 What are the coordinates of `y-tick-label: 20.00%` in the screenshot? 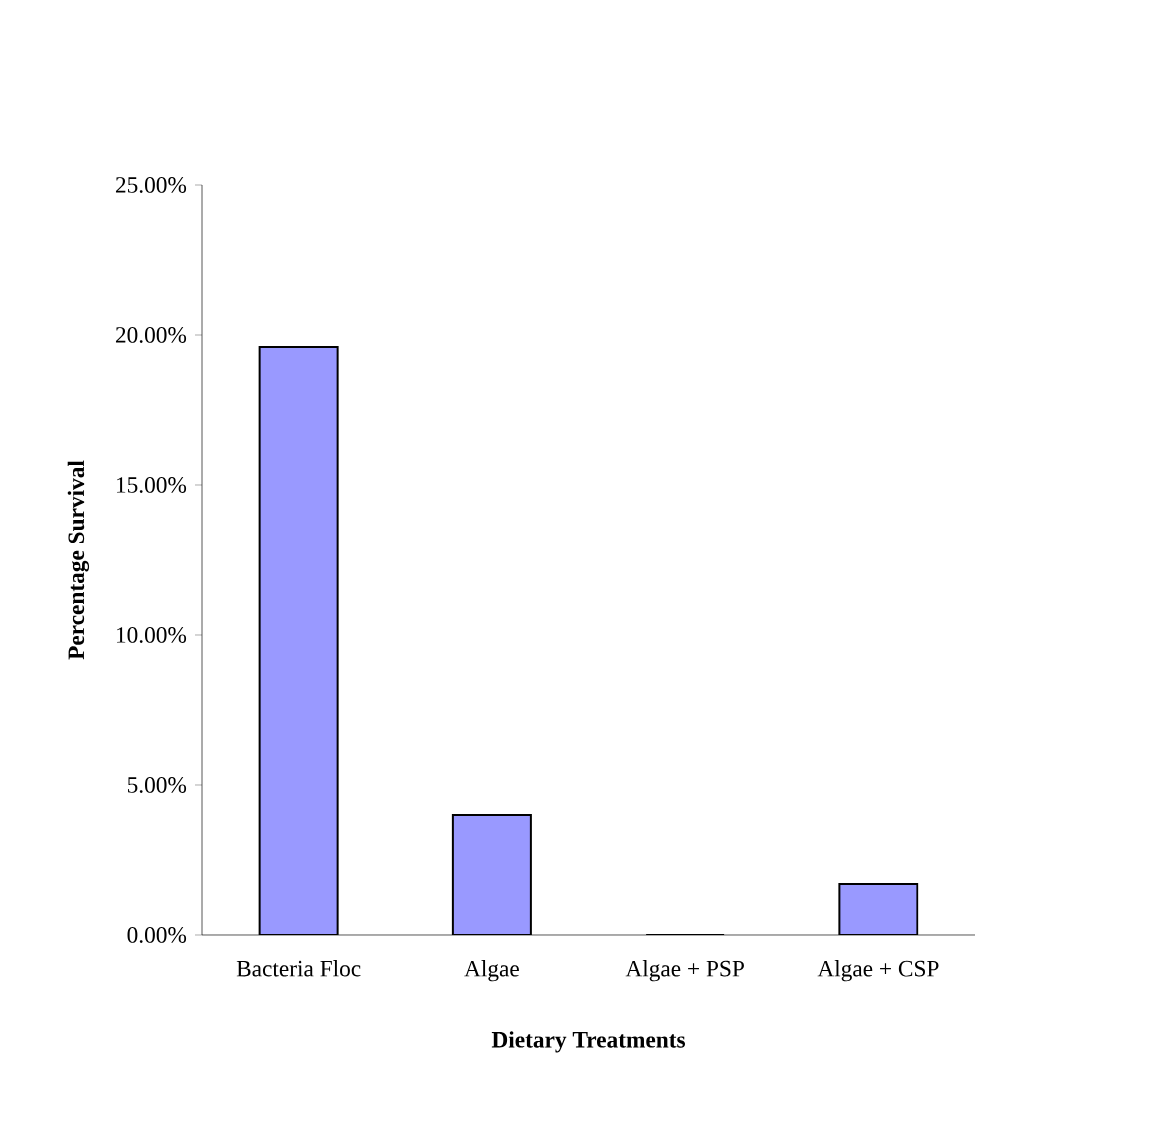 It's located at (151, 335).